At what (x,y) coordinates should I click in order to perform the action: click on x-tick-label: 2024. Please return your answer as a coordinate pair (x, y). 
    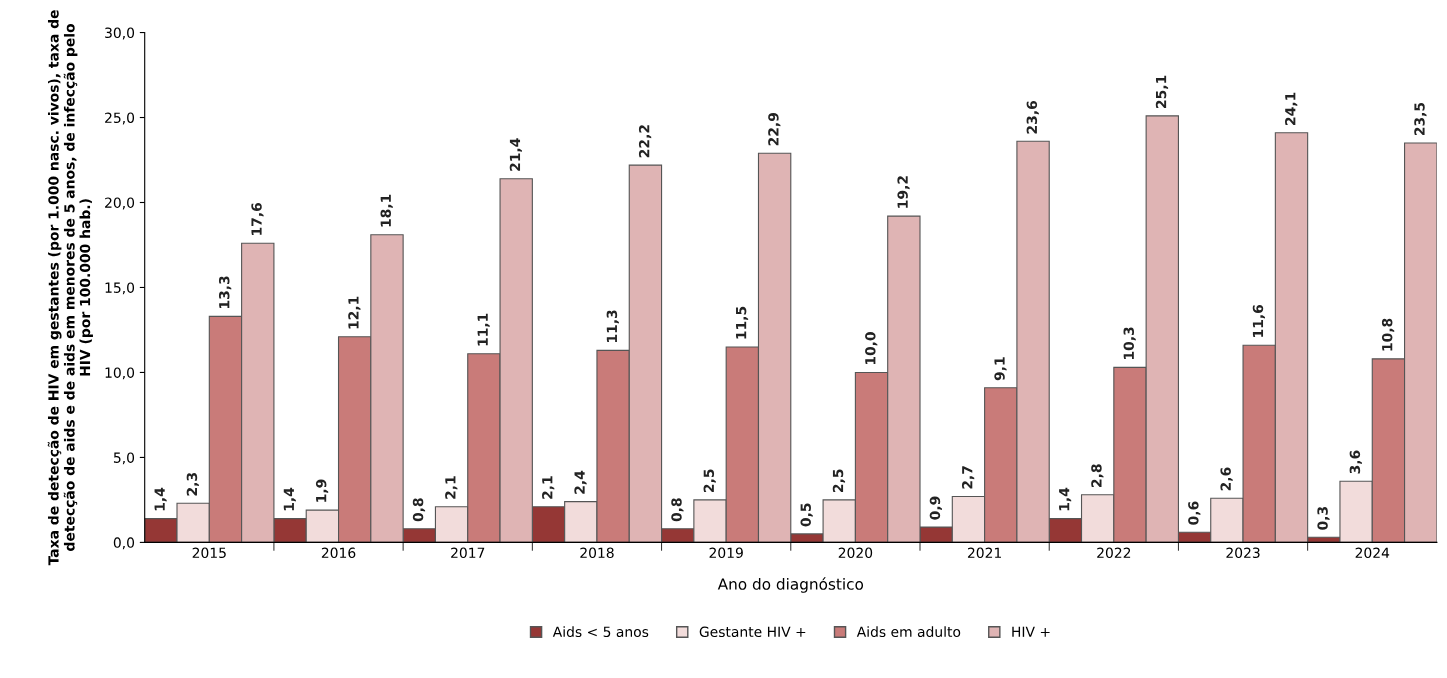
    Looking at the image, I should click on (1372, 553).